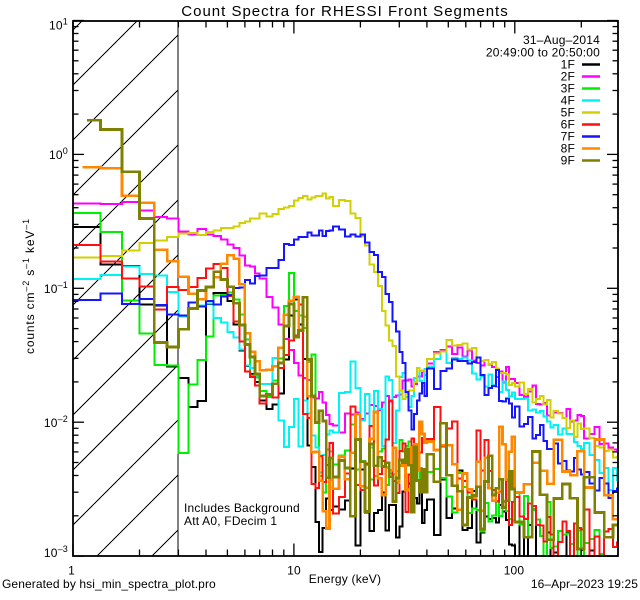  I want to click on svg-text: 1F, so click(568, 65).